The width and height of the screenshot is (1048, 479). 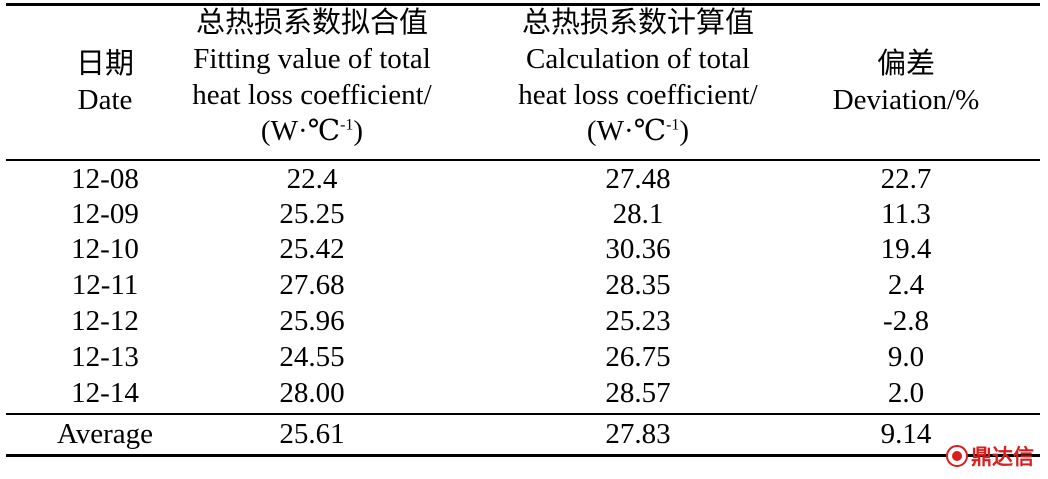 I want to click on header-rule, so click(x=523, y=160).